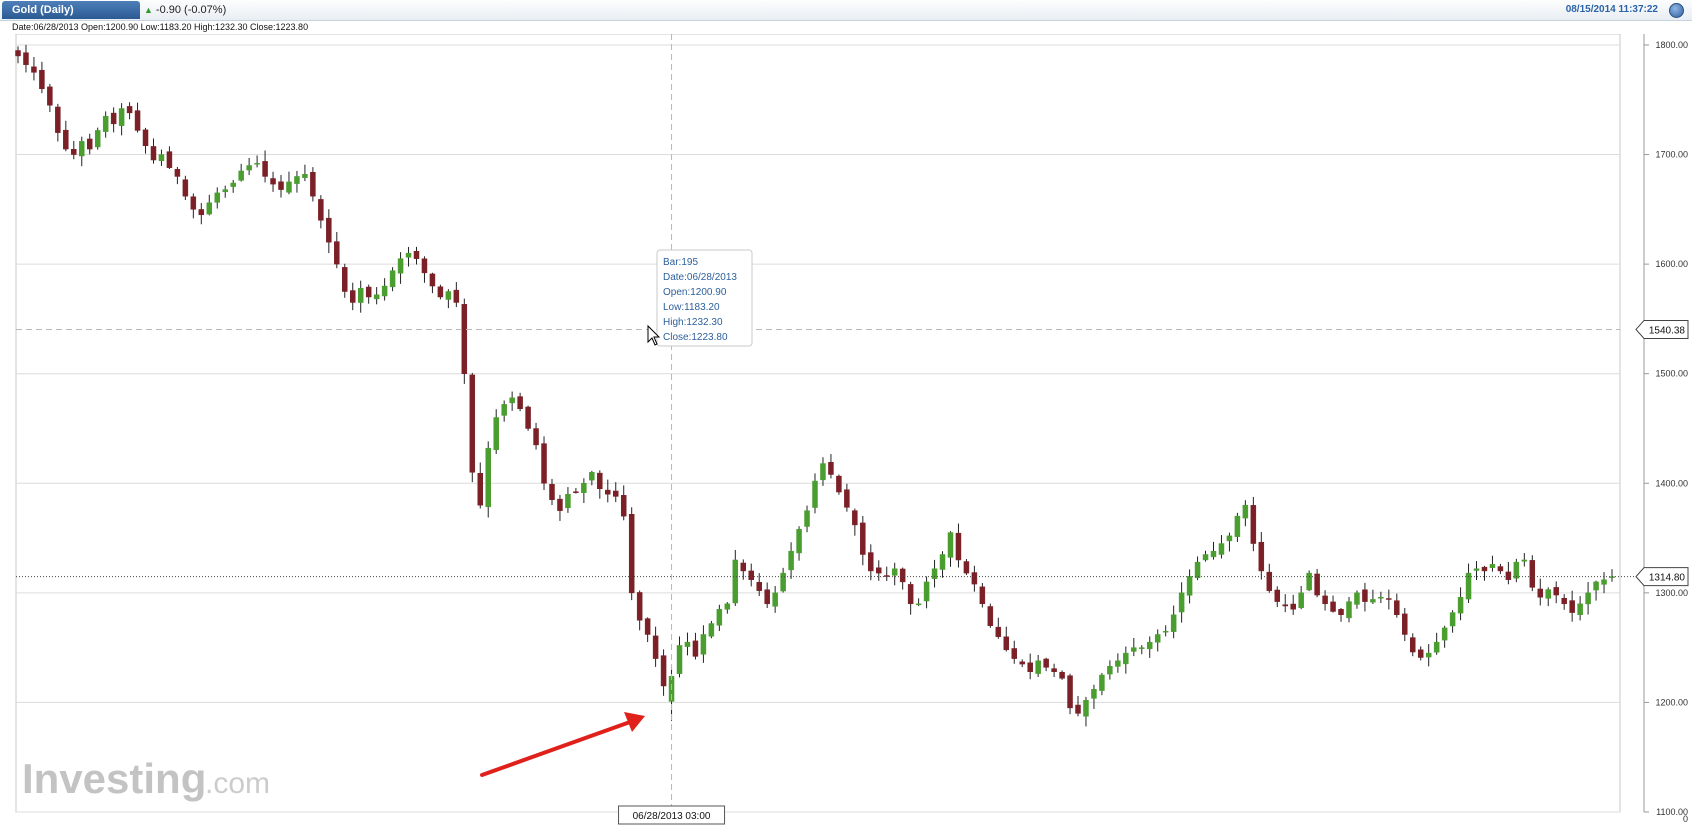 This screenshot has width=1692, height=833. I want to click on symbol-tab: Gold (Daily), so click(71, 10).